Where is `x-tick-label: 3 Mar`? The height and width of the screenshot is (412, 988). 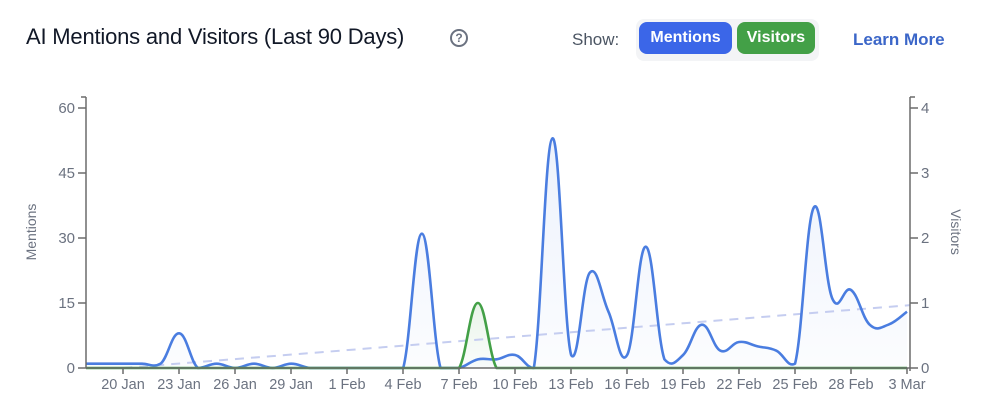
x-tick-label: 3 Mar is located at coordinates (906, 385).